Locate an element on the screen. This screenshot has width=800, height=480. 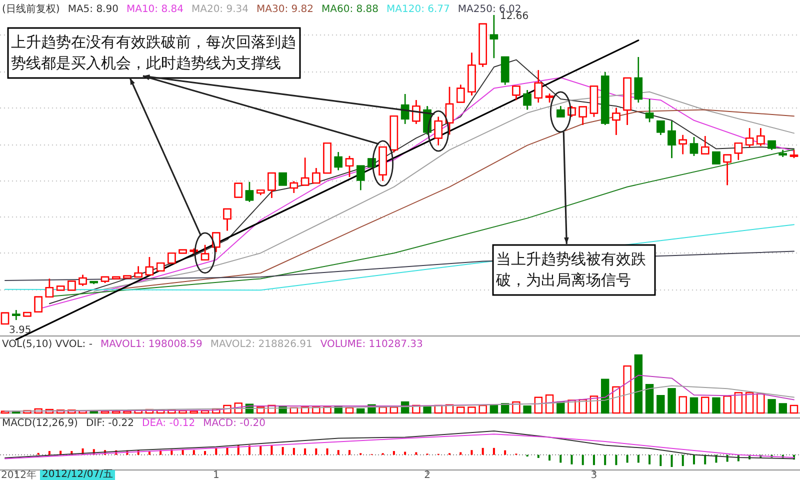
cursor-date: 2012/12/07/五 is located at coordinates (78, 474).